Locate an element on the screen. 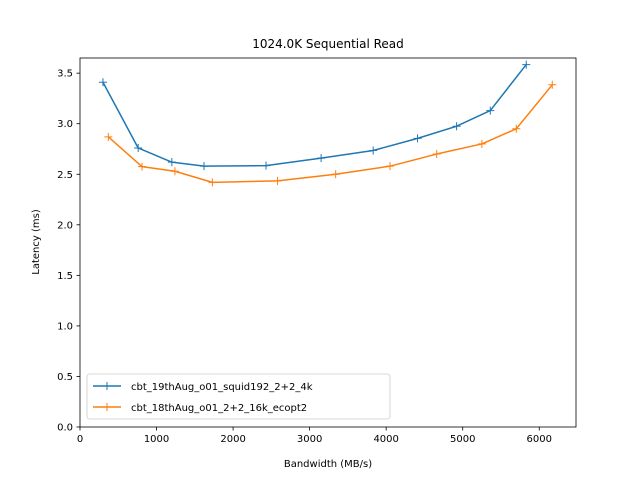 This screenshot has width=640, height=480. x-axis-label: Bandwidth (MB/s) is located at coordinates (328, 464).